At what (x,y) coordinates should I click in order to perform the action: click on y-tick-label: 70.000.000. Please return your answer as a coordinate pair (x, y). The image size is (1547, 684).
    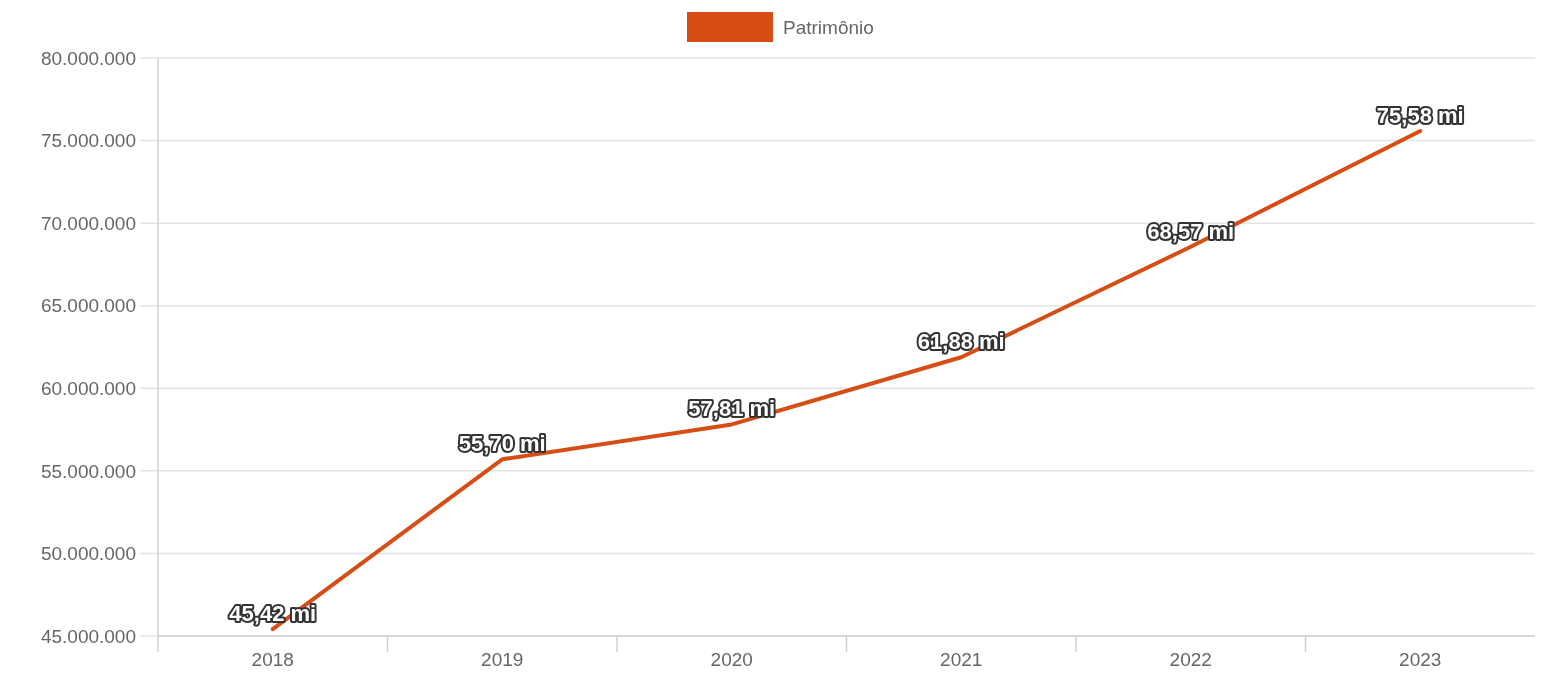
    Looking at the image, I should click on (88, 223).